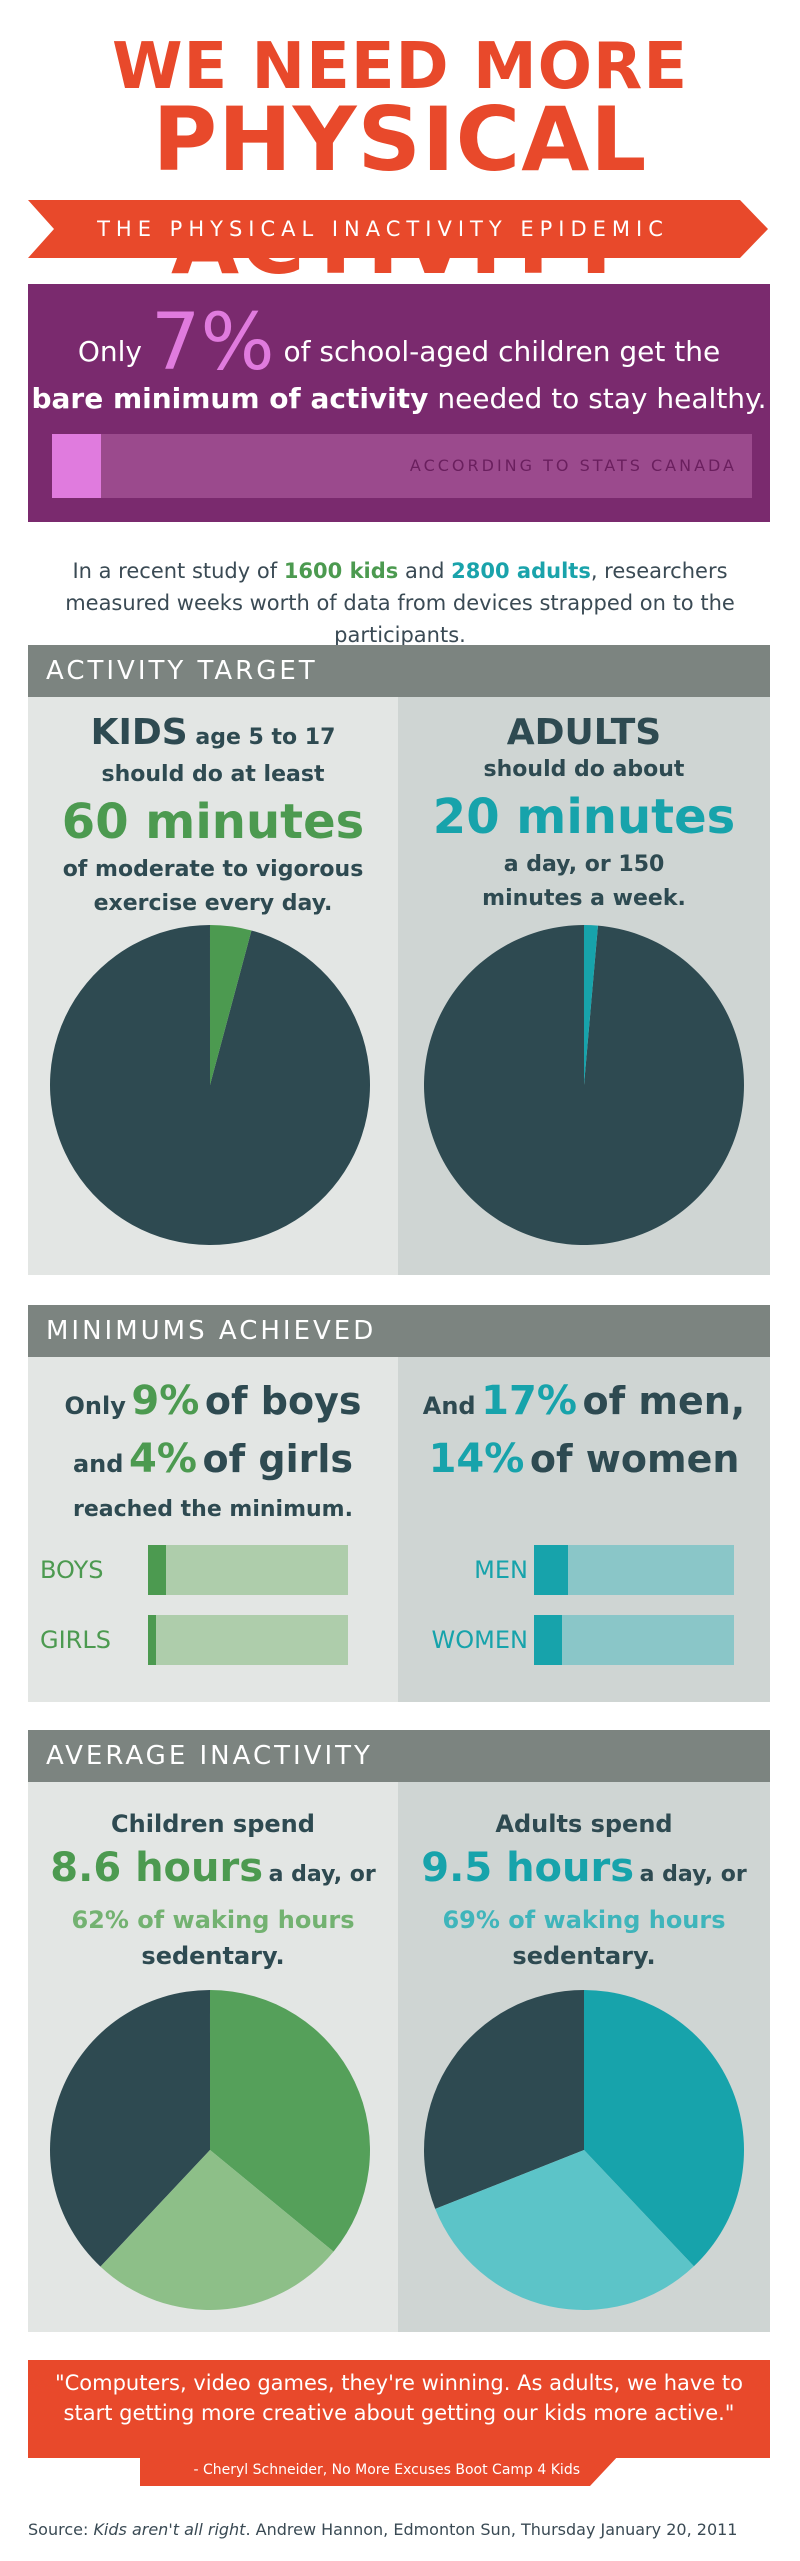 This screenshot has width=800, height=2561. What do you see at coordinates (528, 1868) in the screenshot?
I see `adults-hours: 9.5 hours` at bounding box center [528, 1868].